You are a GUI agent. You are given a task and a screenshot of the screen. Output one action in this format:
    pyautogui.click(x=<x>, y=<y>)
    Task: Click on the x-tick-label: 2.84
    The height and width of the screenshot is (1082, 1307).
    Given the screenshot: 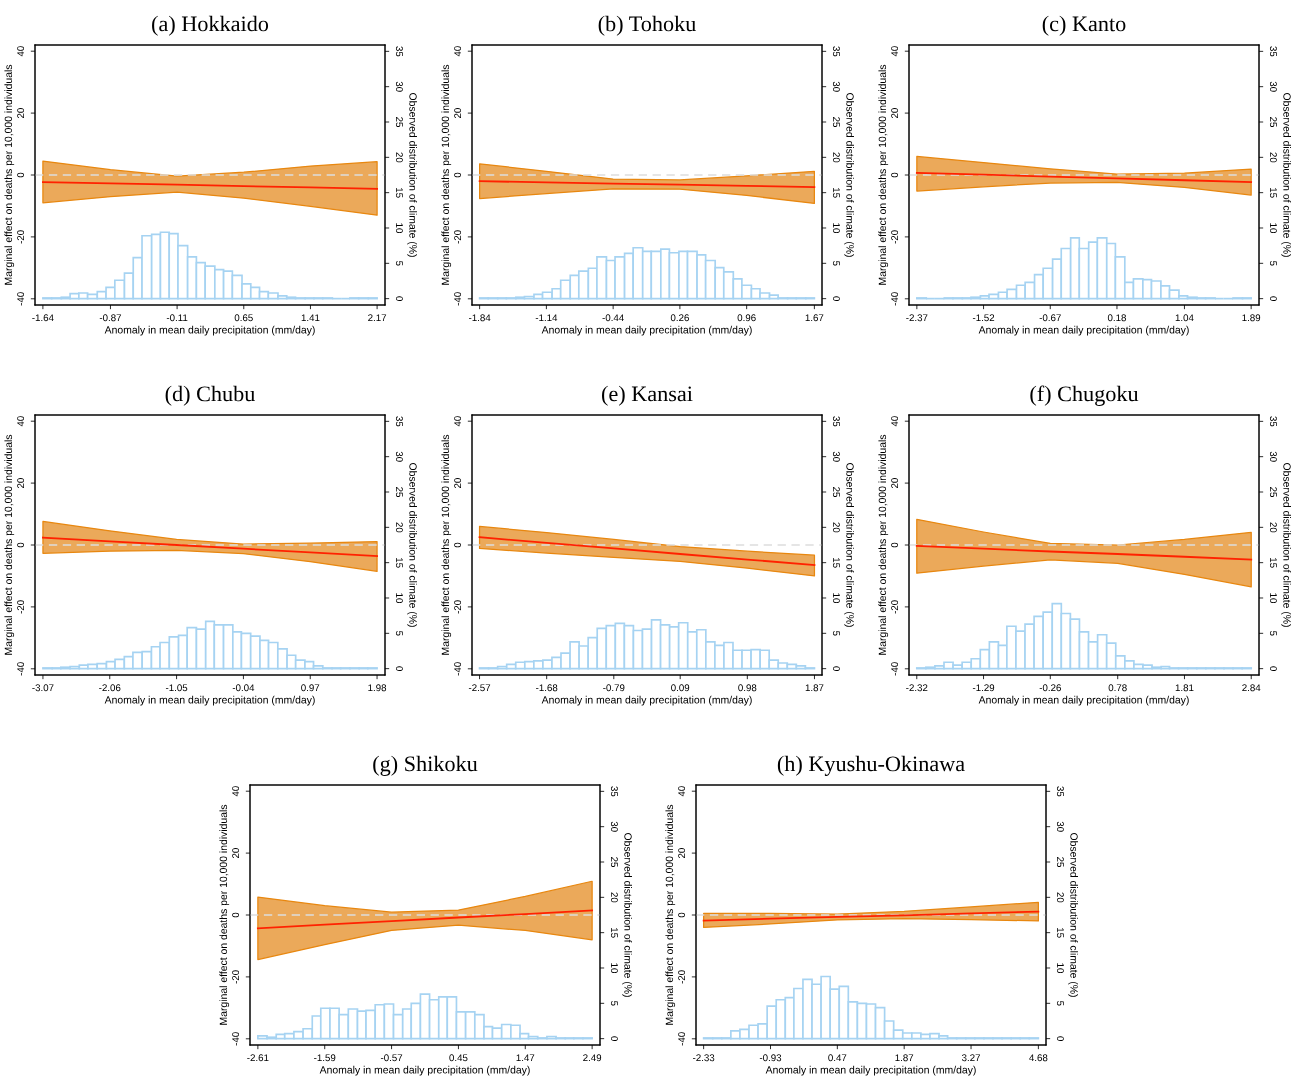 What is the action you would take?
    pyautogui.click(x=1251, y=688)
    